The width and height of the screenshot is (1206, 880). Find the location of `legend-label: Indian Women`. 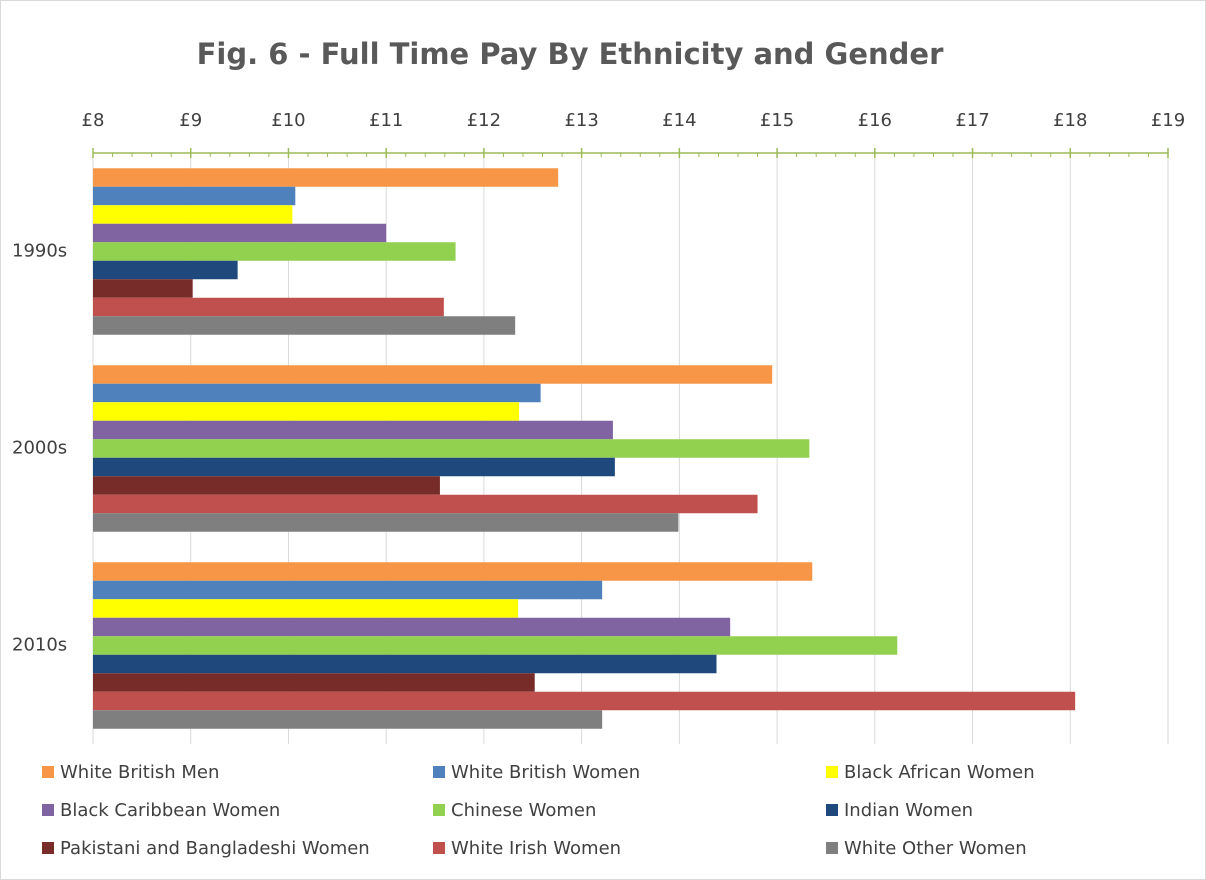

legend-label: Indian Women is located at coordinates (908, 810).